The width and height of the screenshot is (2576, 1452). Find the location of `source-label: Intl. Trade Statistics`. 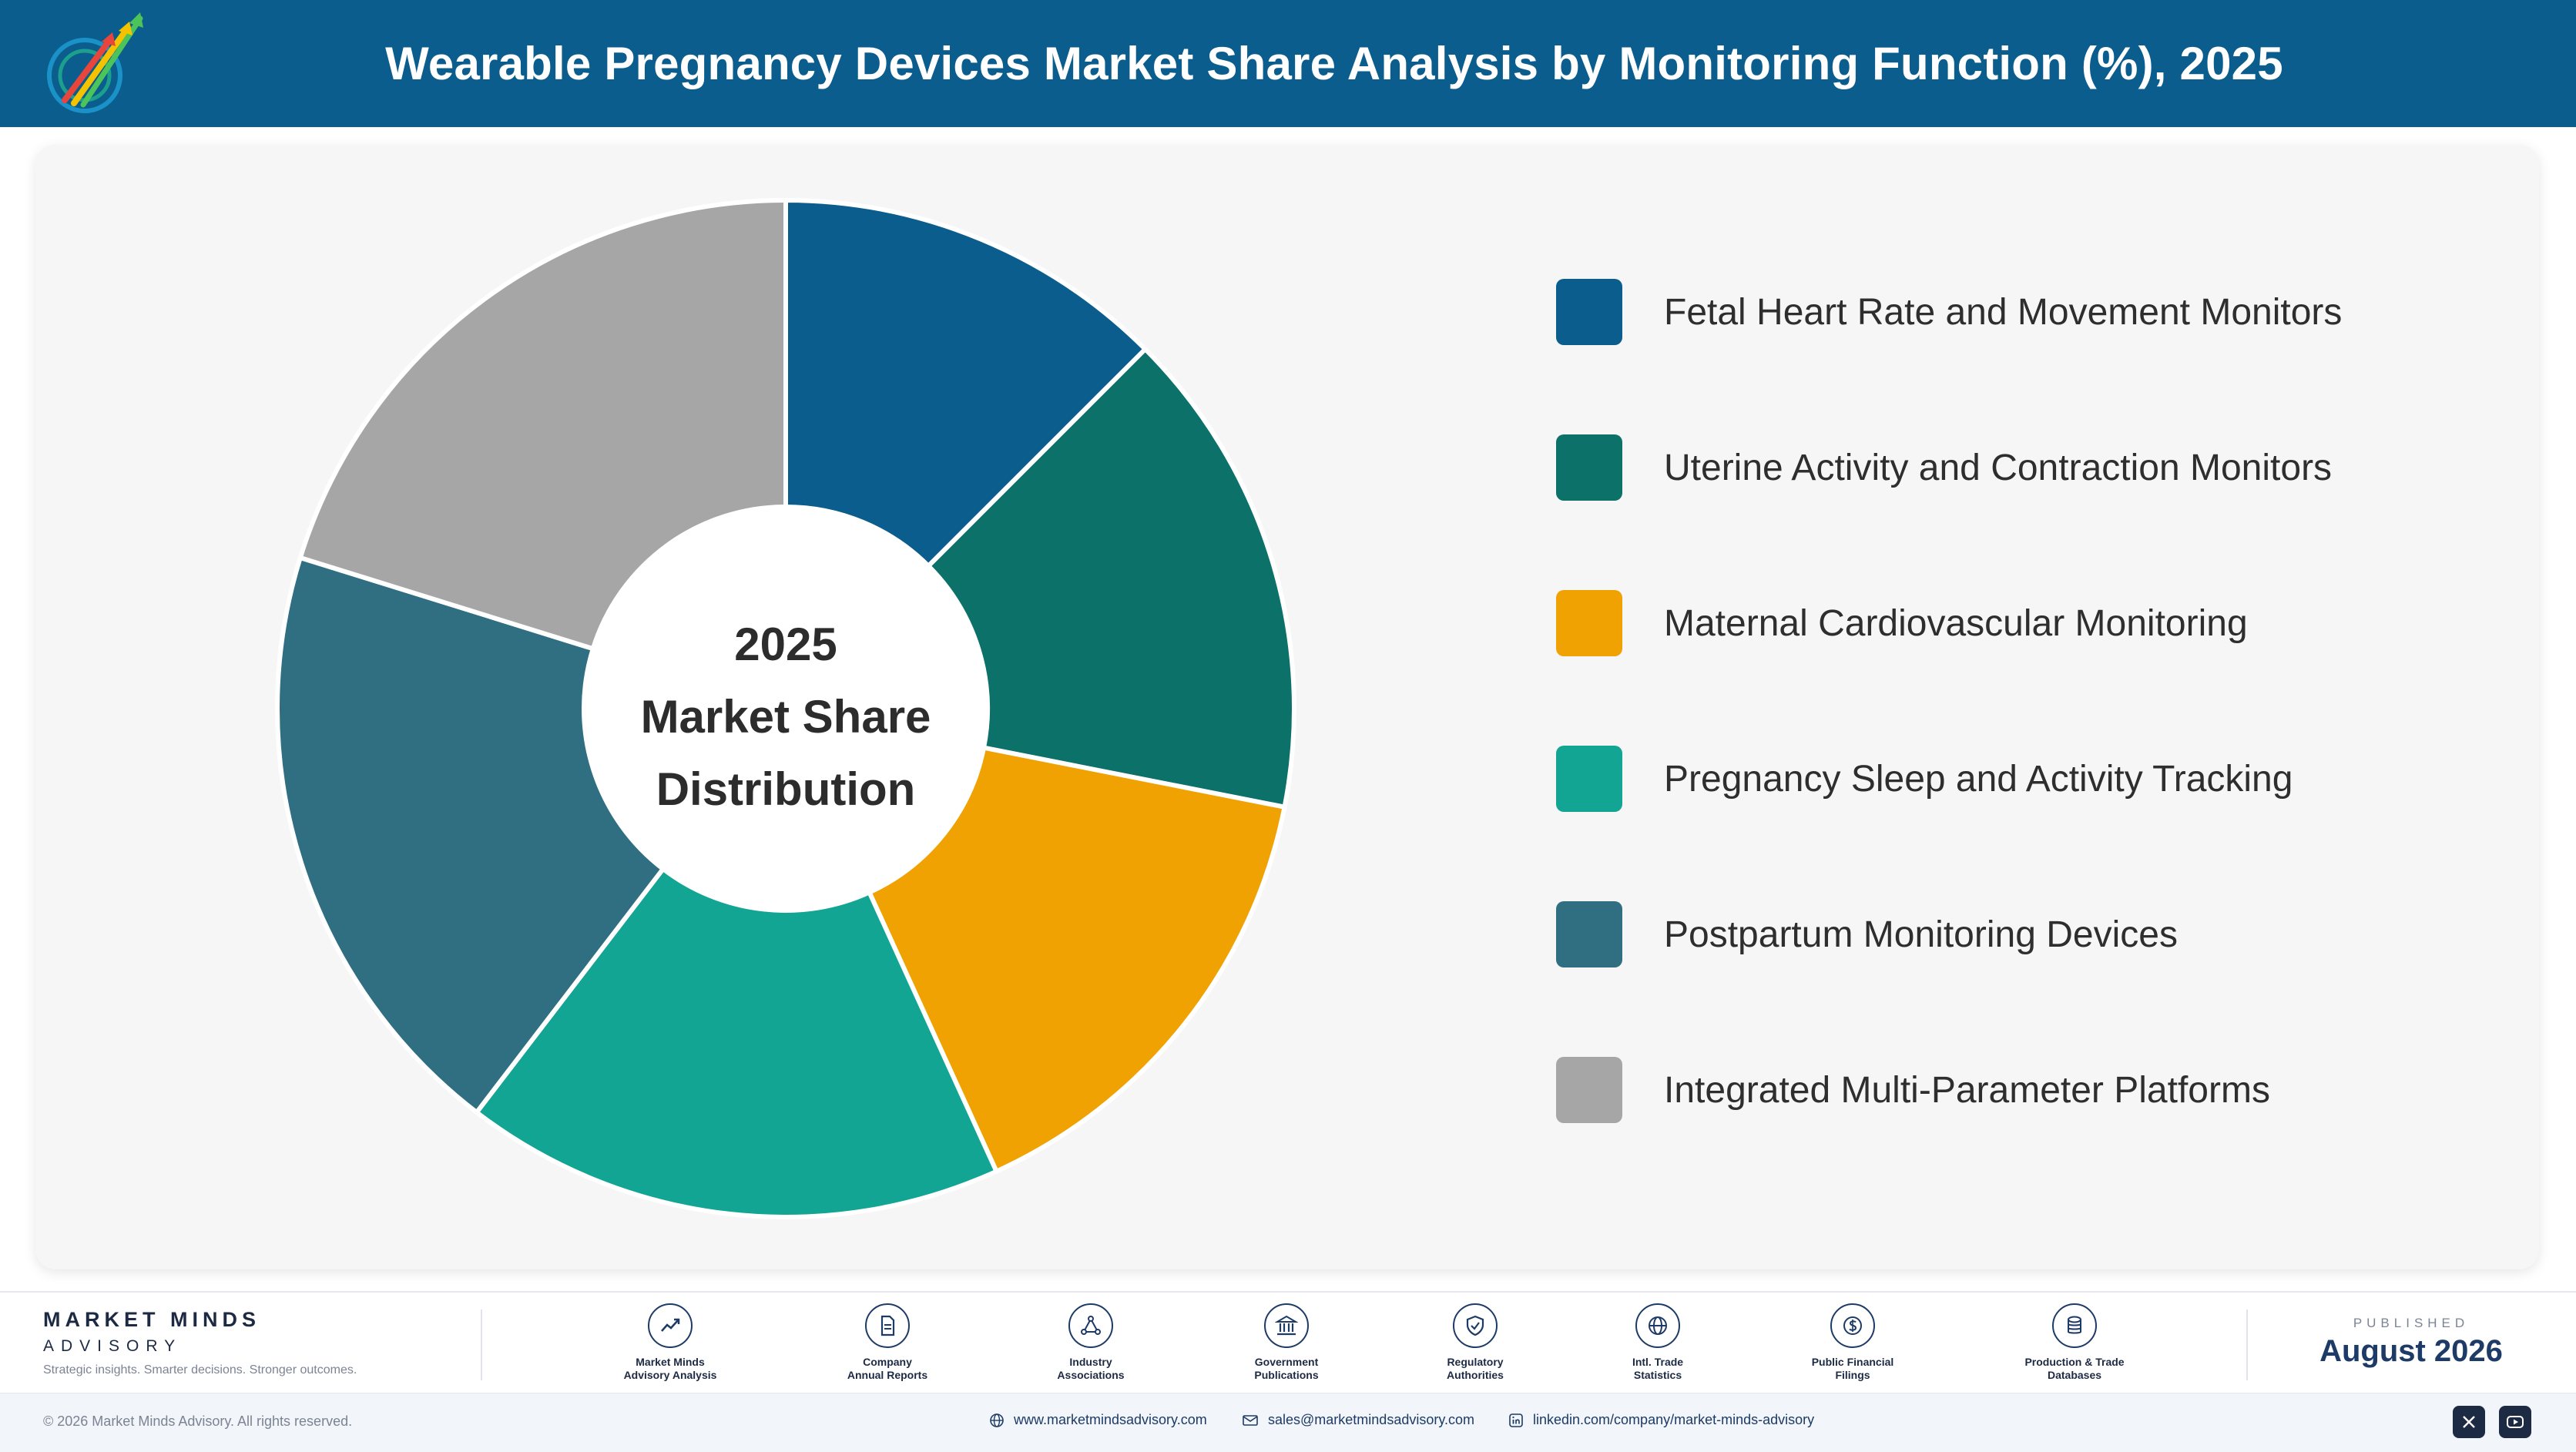

source-label: Intl. Trade Statistics is located at coordinates (1658, 1368).